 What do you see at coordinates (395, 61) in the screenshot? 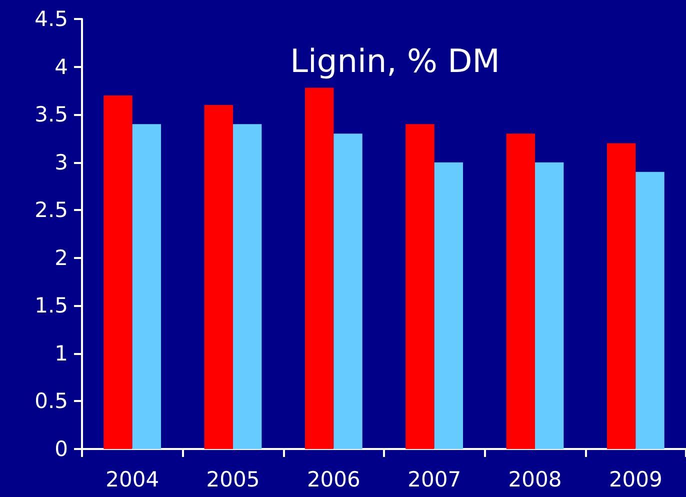
I see `text: Lignin, % DM` at bounding box center [395, 61].